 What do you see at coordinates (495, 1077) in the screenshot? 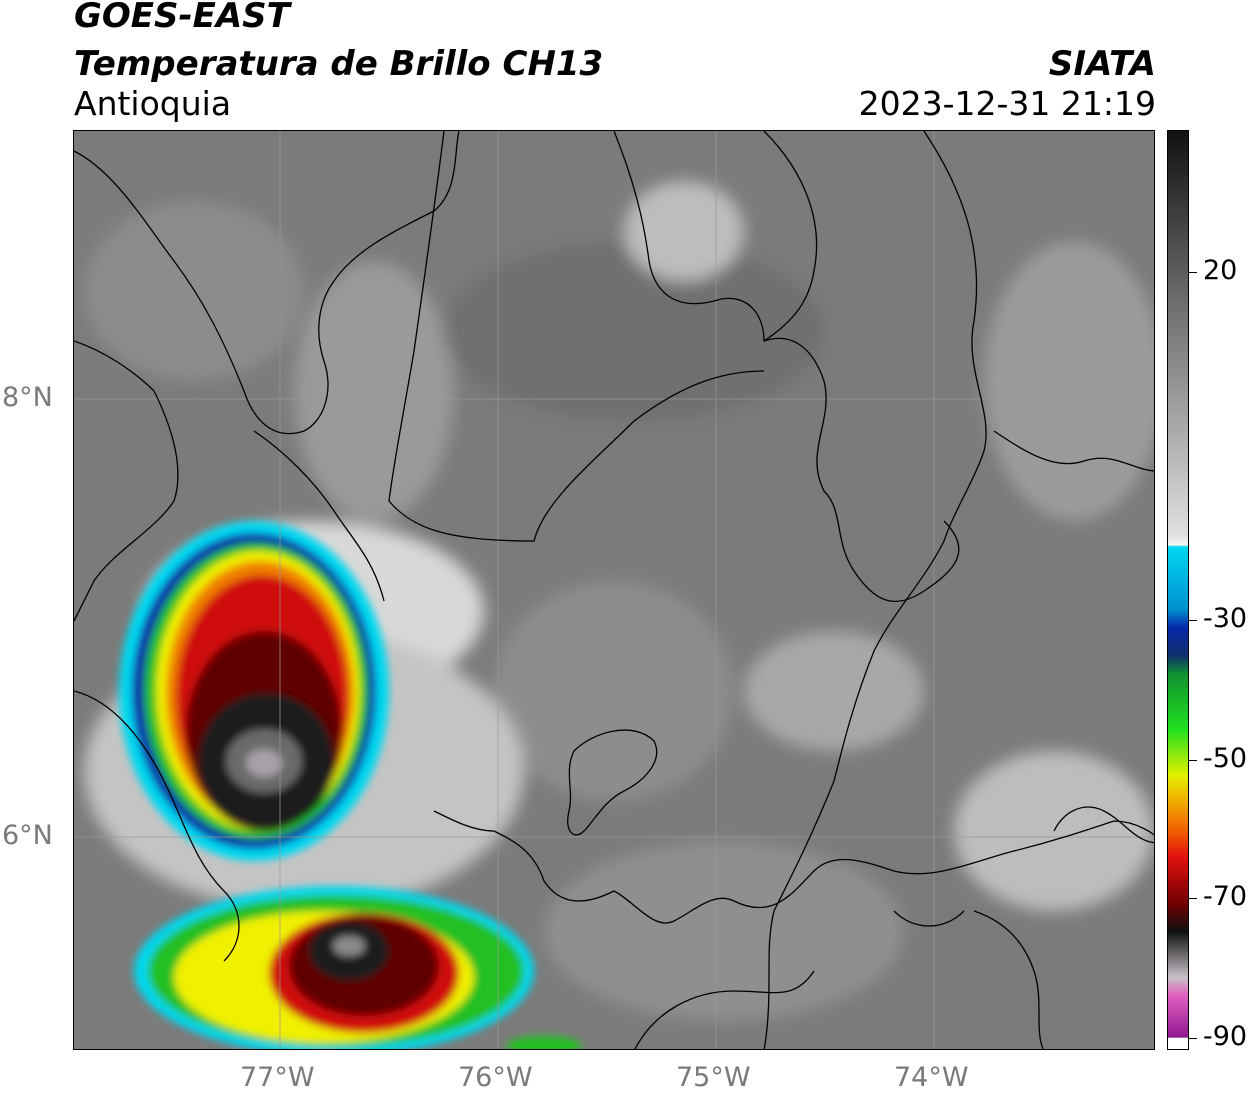
I see `lon-label-76w: 76°W` at bounding box center [495, 1077].